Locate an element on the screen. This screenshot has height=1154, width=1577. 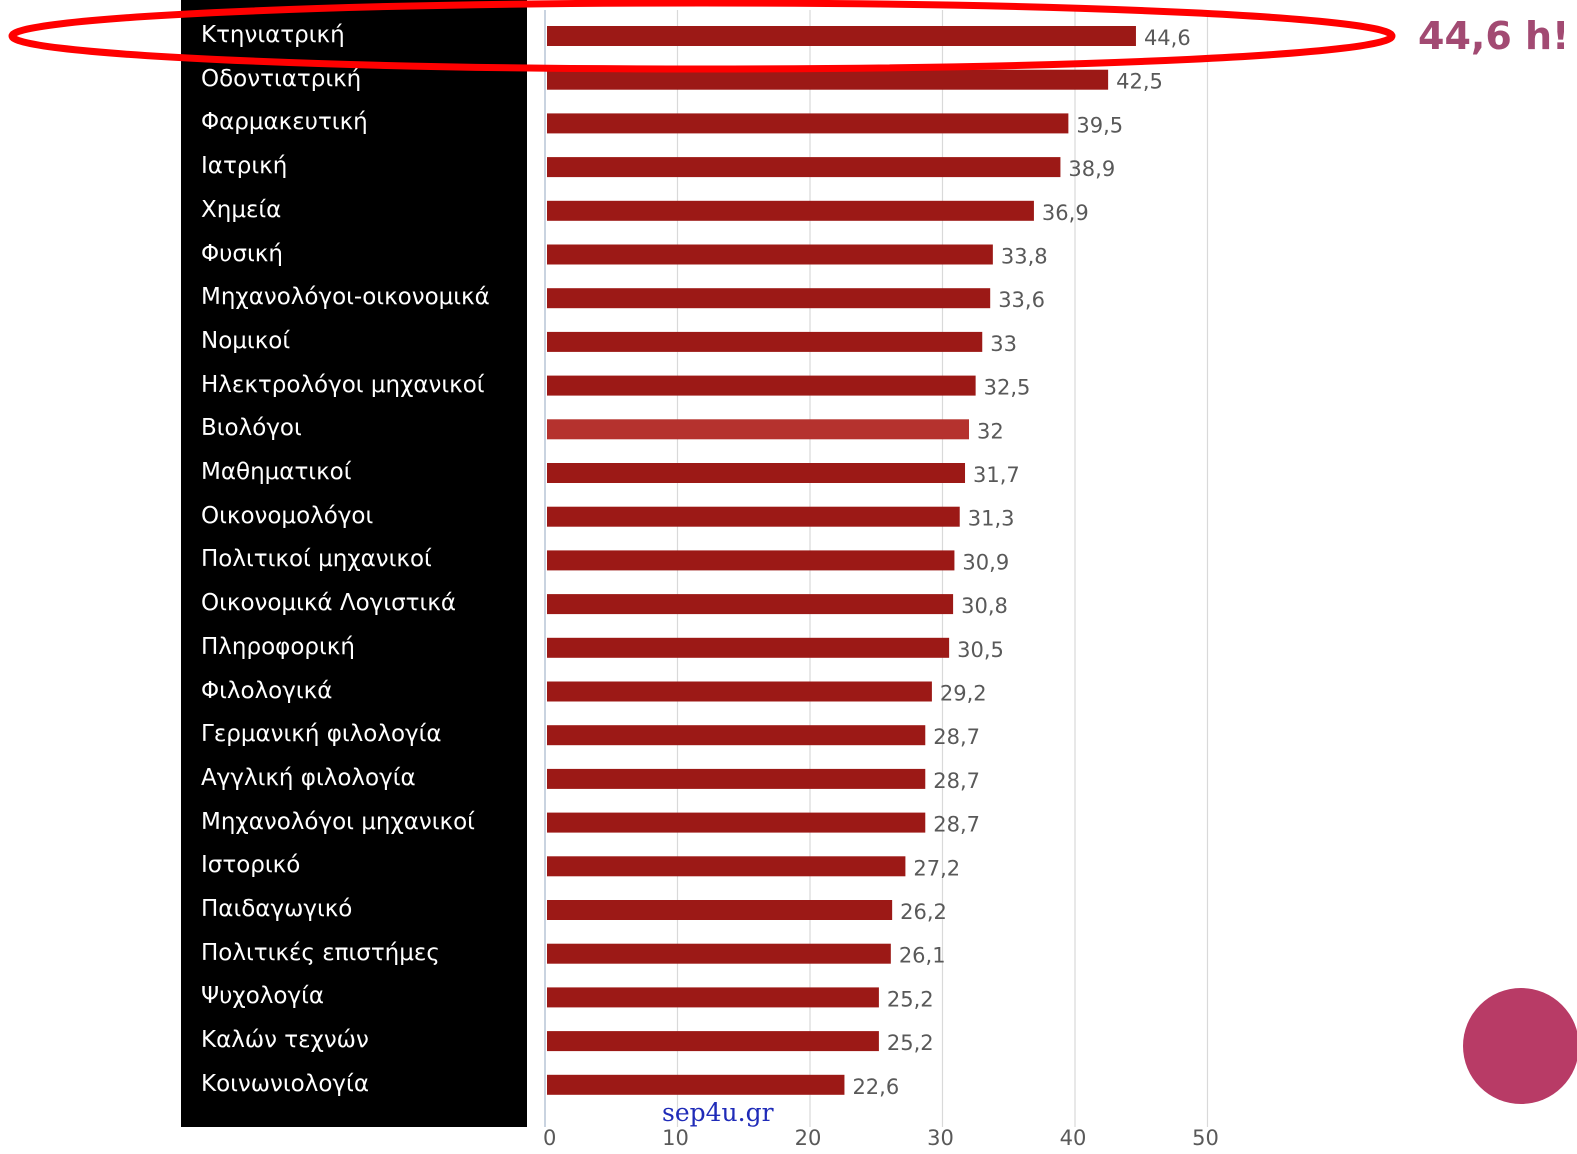
category-label: Μηχανολόγοι-οικονομικά is located at coordinates (345, 297).